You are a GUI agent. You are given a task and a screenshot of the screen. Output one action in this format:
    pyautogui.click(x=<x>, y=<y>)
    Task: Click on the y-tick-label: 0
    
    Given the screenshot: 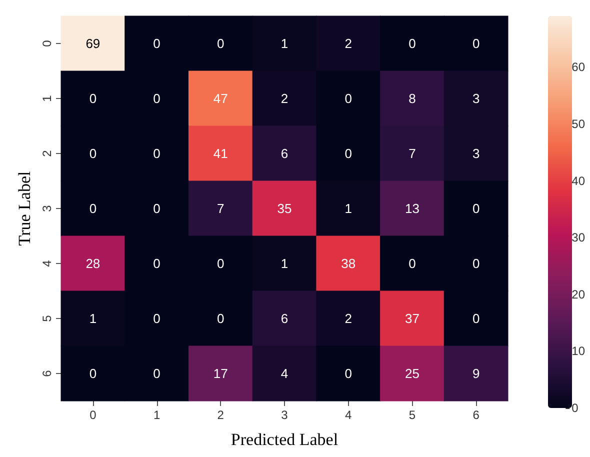 What is the action you would take?
    pyautogui.click(x=47, y=43)
    